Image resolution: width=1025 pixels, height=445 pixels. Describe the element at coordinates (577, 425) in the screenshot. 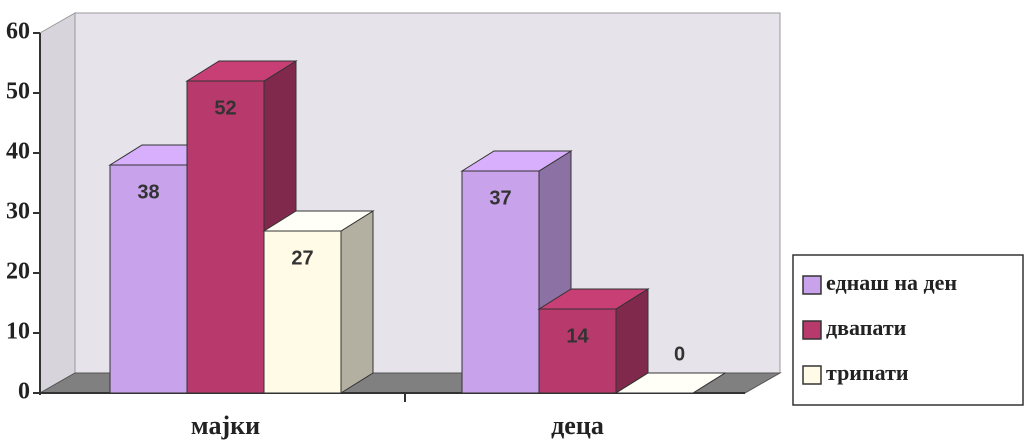

I see `x-tick-label: деца` at that location.